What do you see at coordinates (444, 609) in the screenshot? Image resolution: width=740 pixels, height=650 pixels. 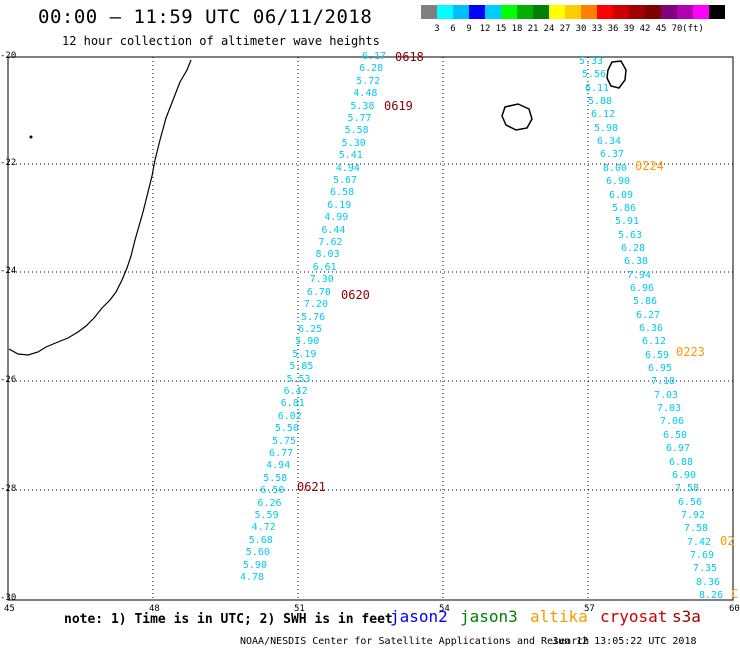 I see `lon-label: 54` at bounding box center [444, 609].